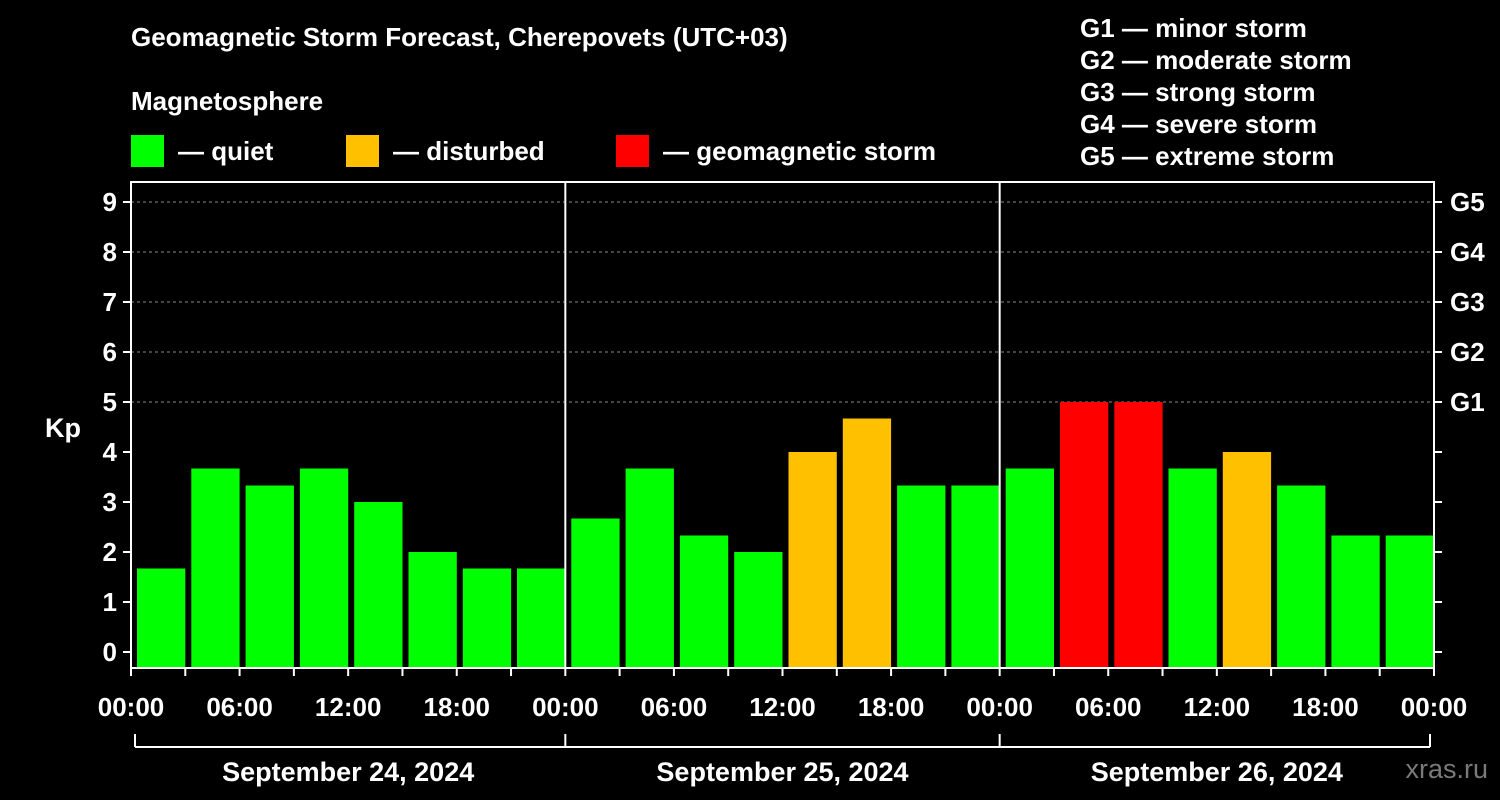  What do you see at coordinates (110, 402) in the screenshot?
I see `ytick-label-5: 5` at bounding box center [110, 402].